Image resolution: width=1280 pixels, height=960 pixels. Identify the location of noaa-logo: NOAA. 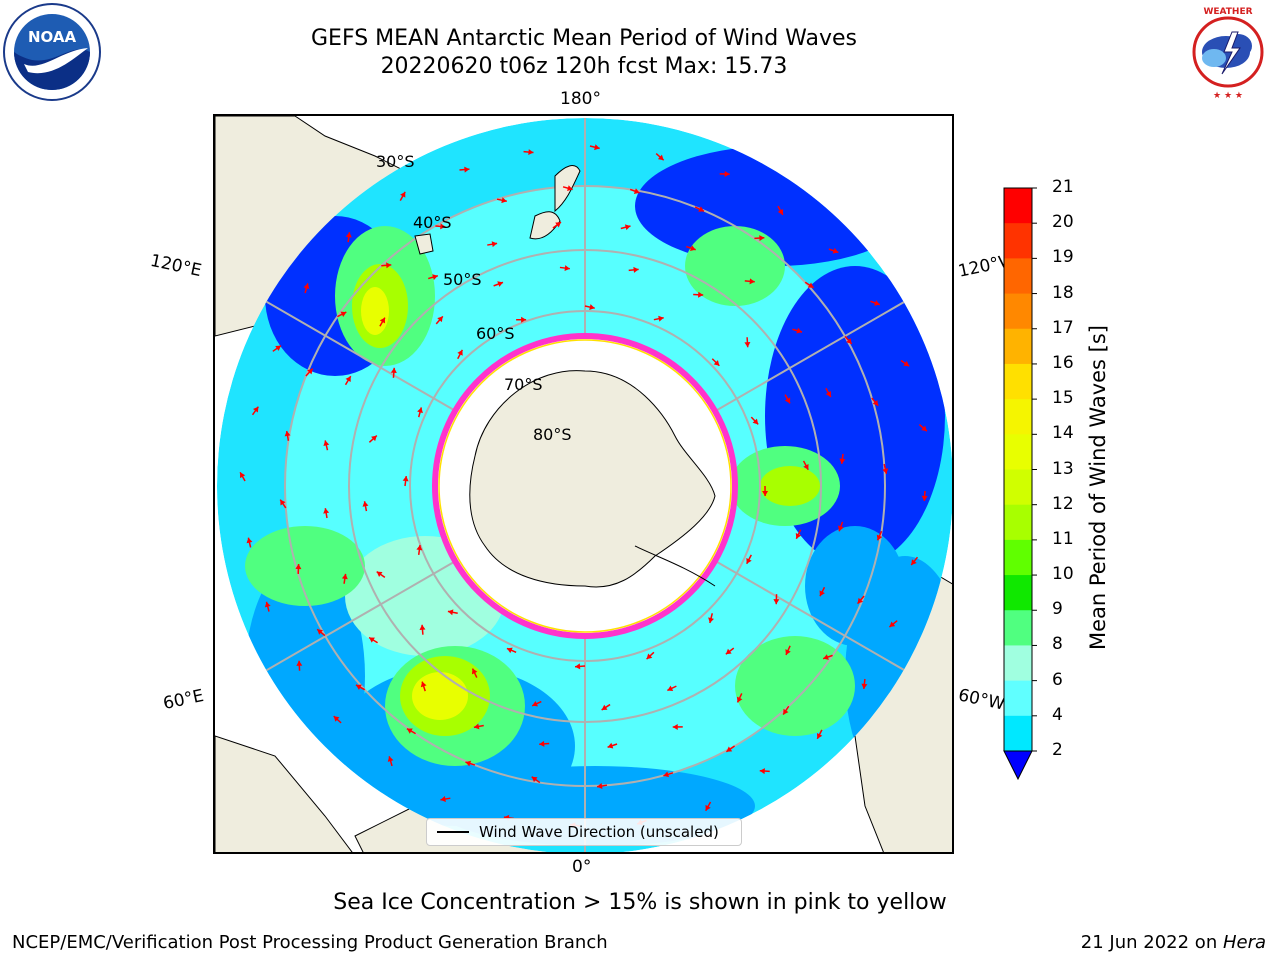
(52, 52).